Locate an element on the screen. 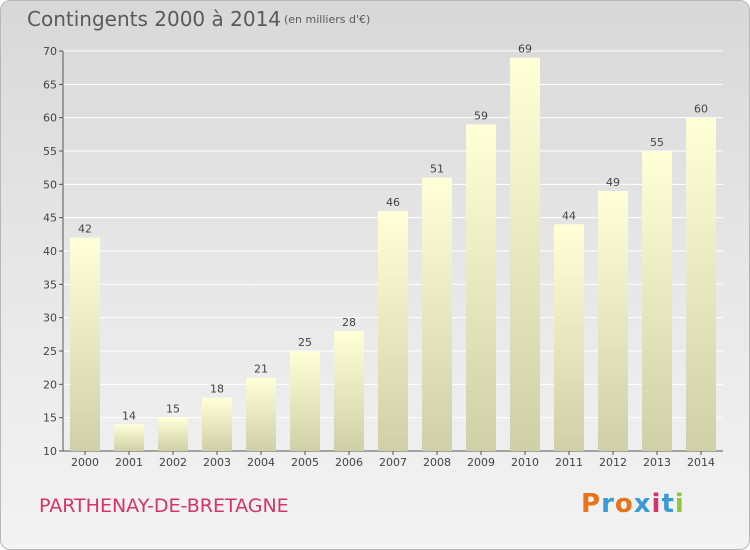 This screenshot has height=550, width=750. x-tick-label: 2005 is located at coordinates (305, 462).